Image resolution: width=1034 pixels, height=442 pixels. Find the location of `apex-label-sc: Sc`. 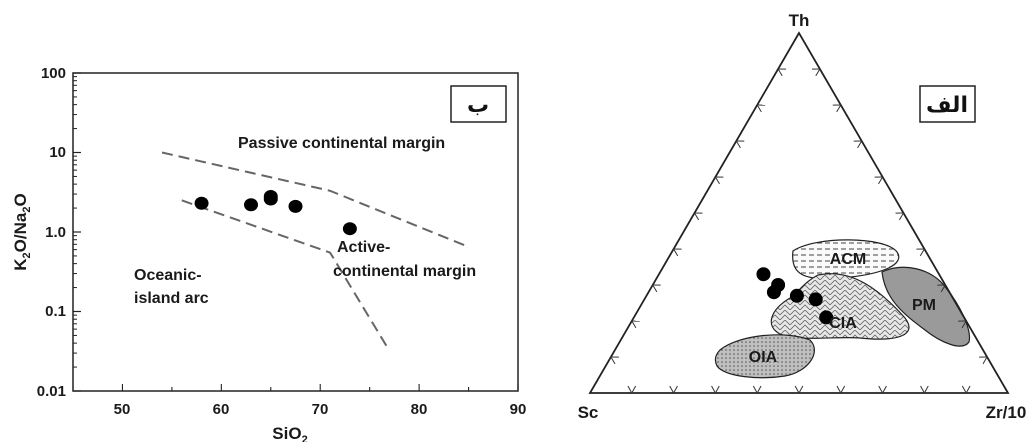

apex-label-sc: Sc is located at coordinates (588, 412).